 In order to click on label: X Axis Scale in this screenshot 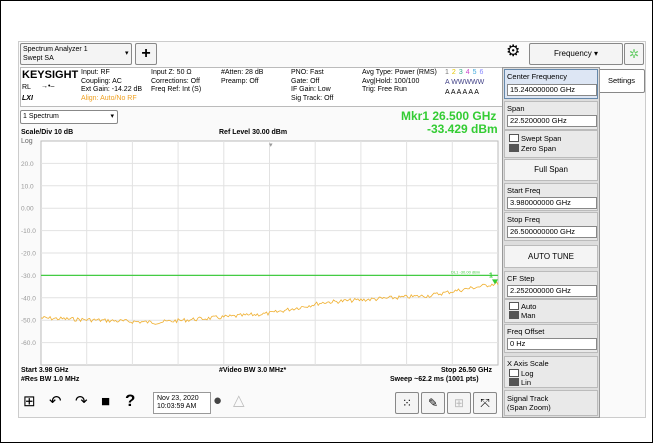, I will do `click(528, 363)`.